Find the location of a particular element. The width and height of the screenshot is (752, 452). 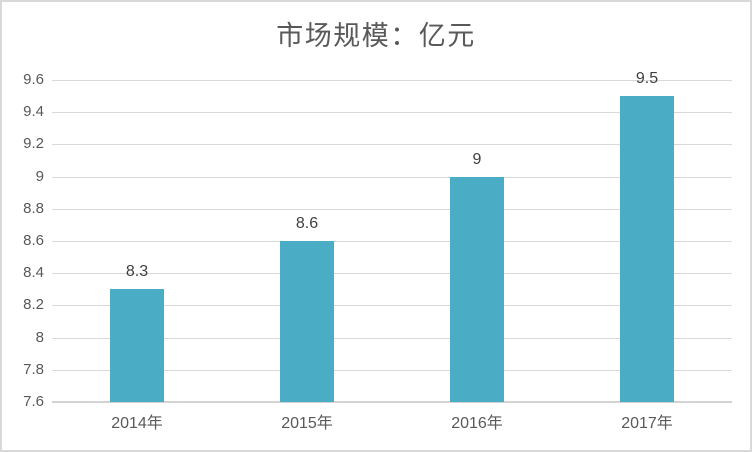

x-axis-label-2016年: 2016年 is located at coordinates (477, 423).